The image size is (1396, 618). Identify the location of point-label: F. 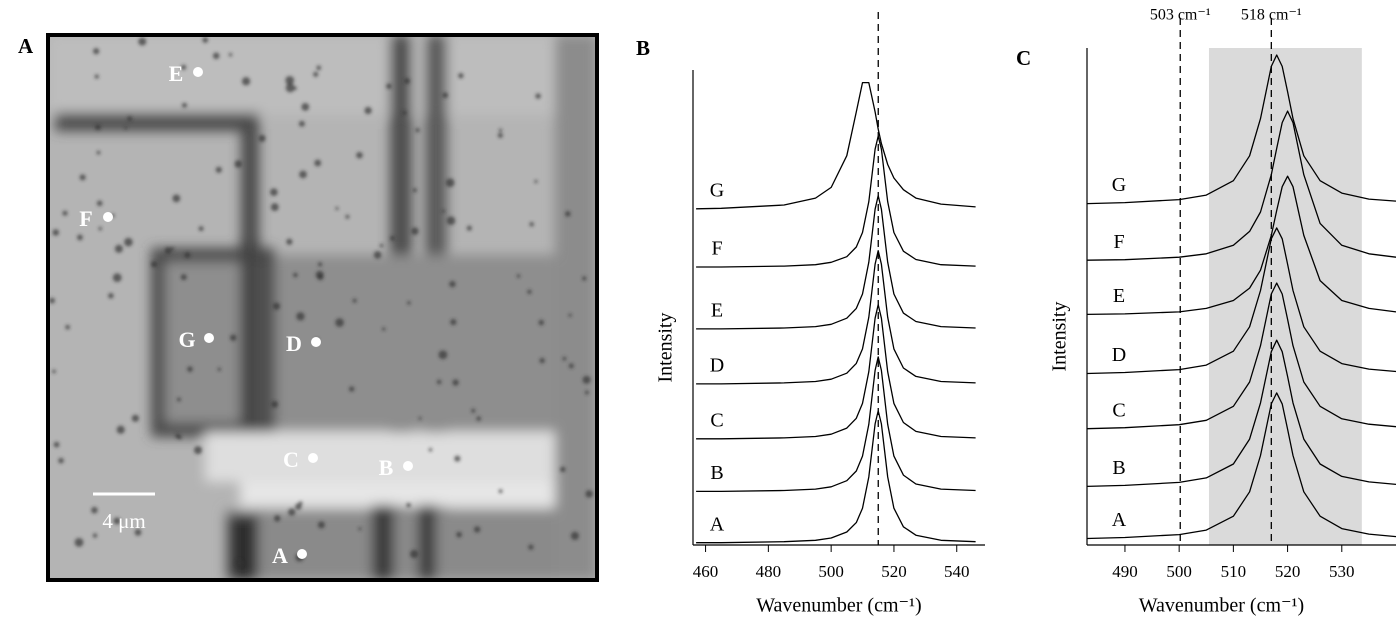
(85, 218).